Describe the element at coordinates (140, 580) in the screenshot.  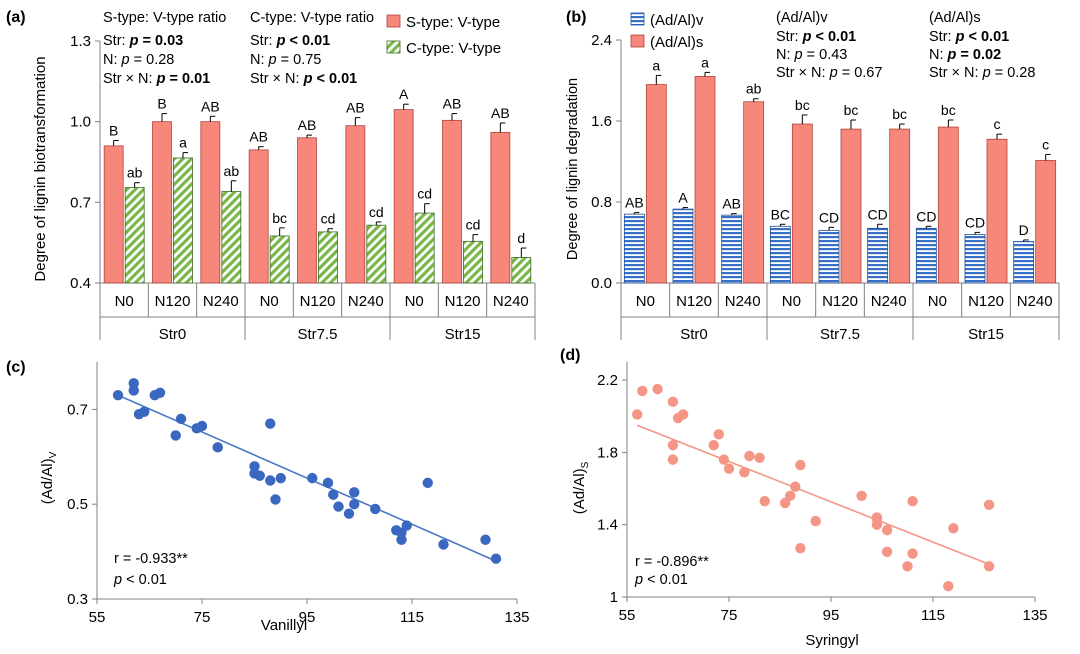
I see `panel-c-p-value: p < 0.01` at that location.